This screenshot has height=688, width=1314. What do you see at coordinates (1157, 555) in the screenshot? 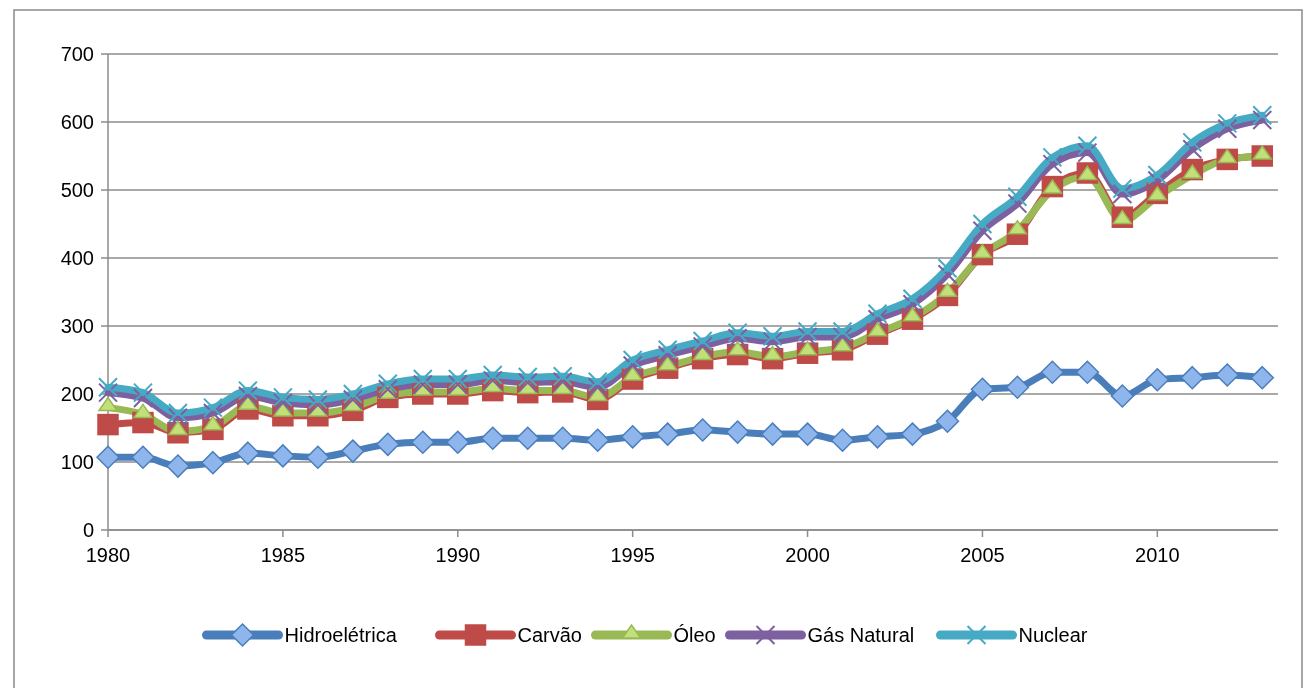
I see `x-tick-label: 2010` at bounding box center [1157, 555].